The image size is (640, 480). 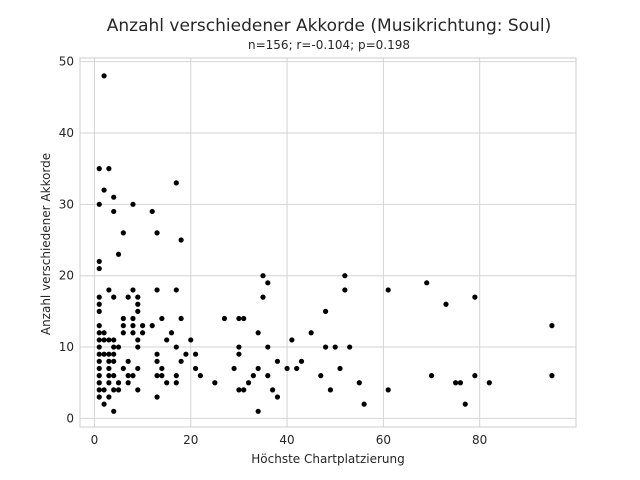 What do you see at coordinates (328, 459) in the screenshot?
I see `x-axis-label: Höchste Chartplatzierung` at bounding box center [328, 459].